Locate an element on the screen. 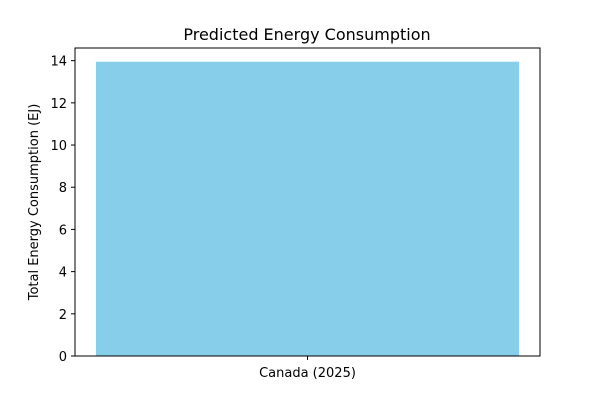  y-tick-label: 4 is located at coordinates (63, 273).